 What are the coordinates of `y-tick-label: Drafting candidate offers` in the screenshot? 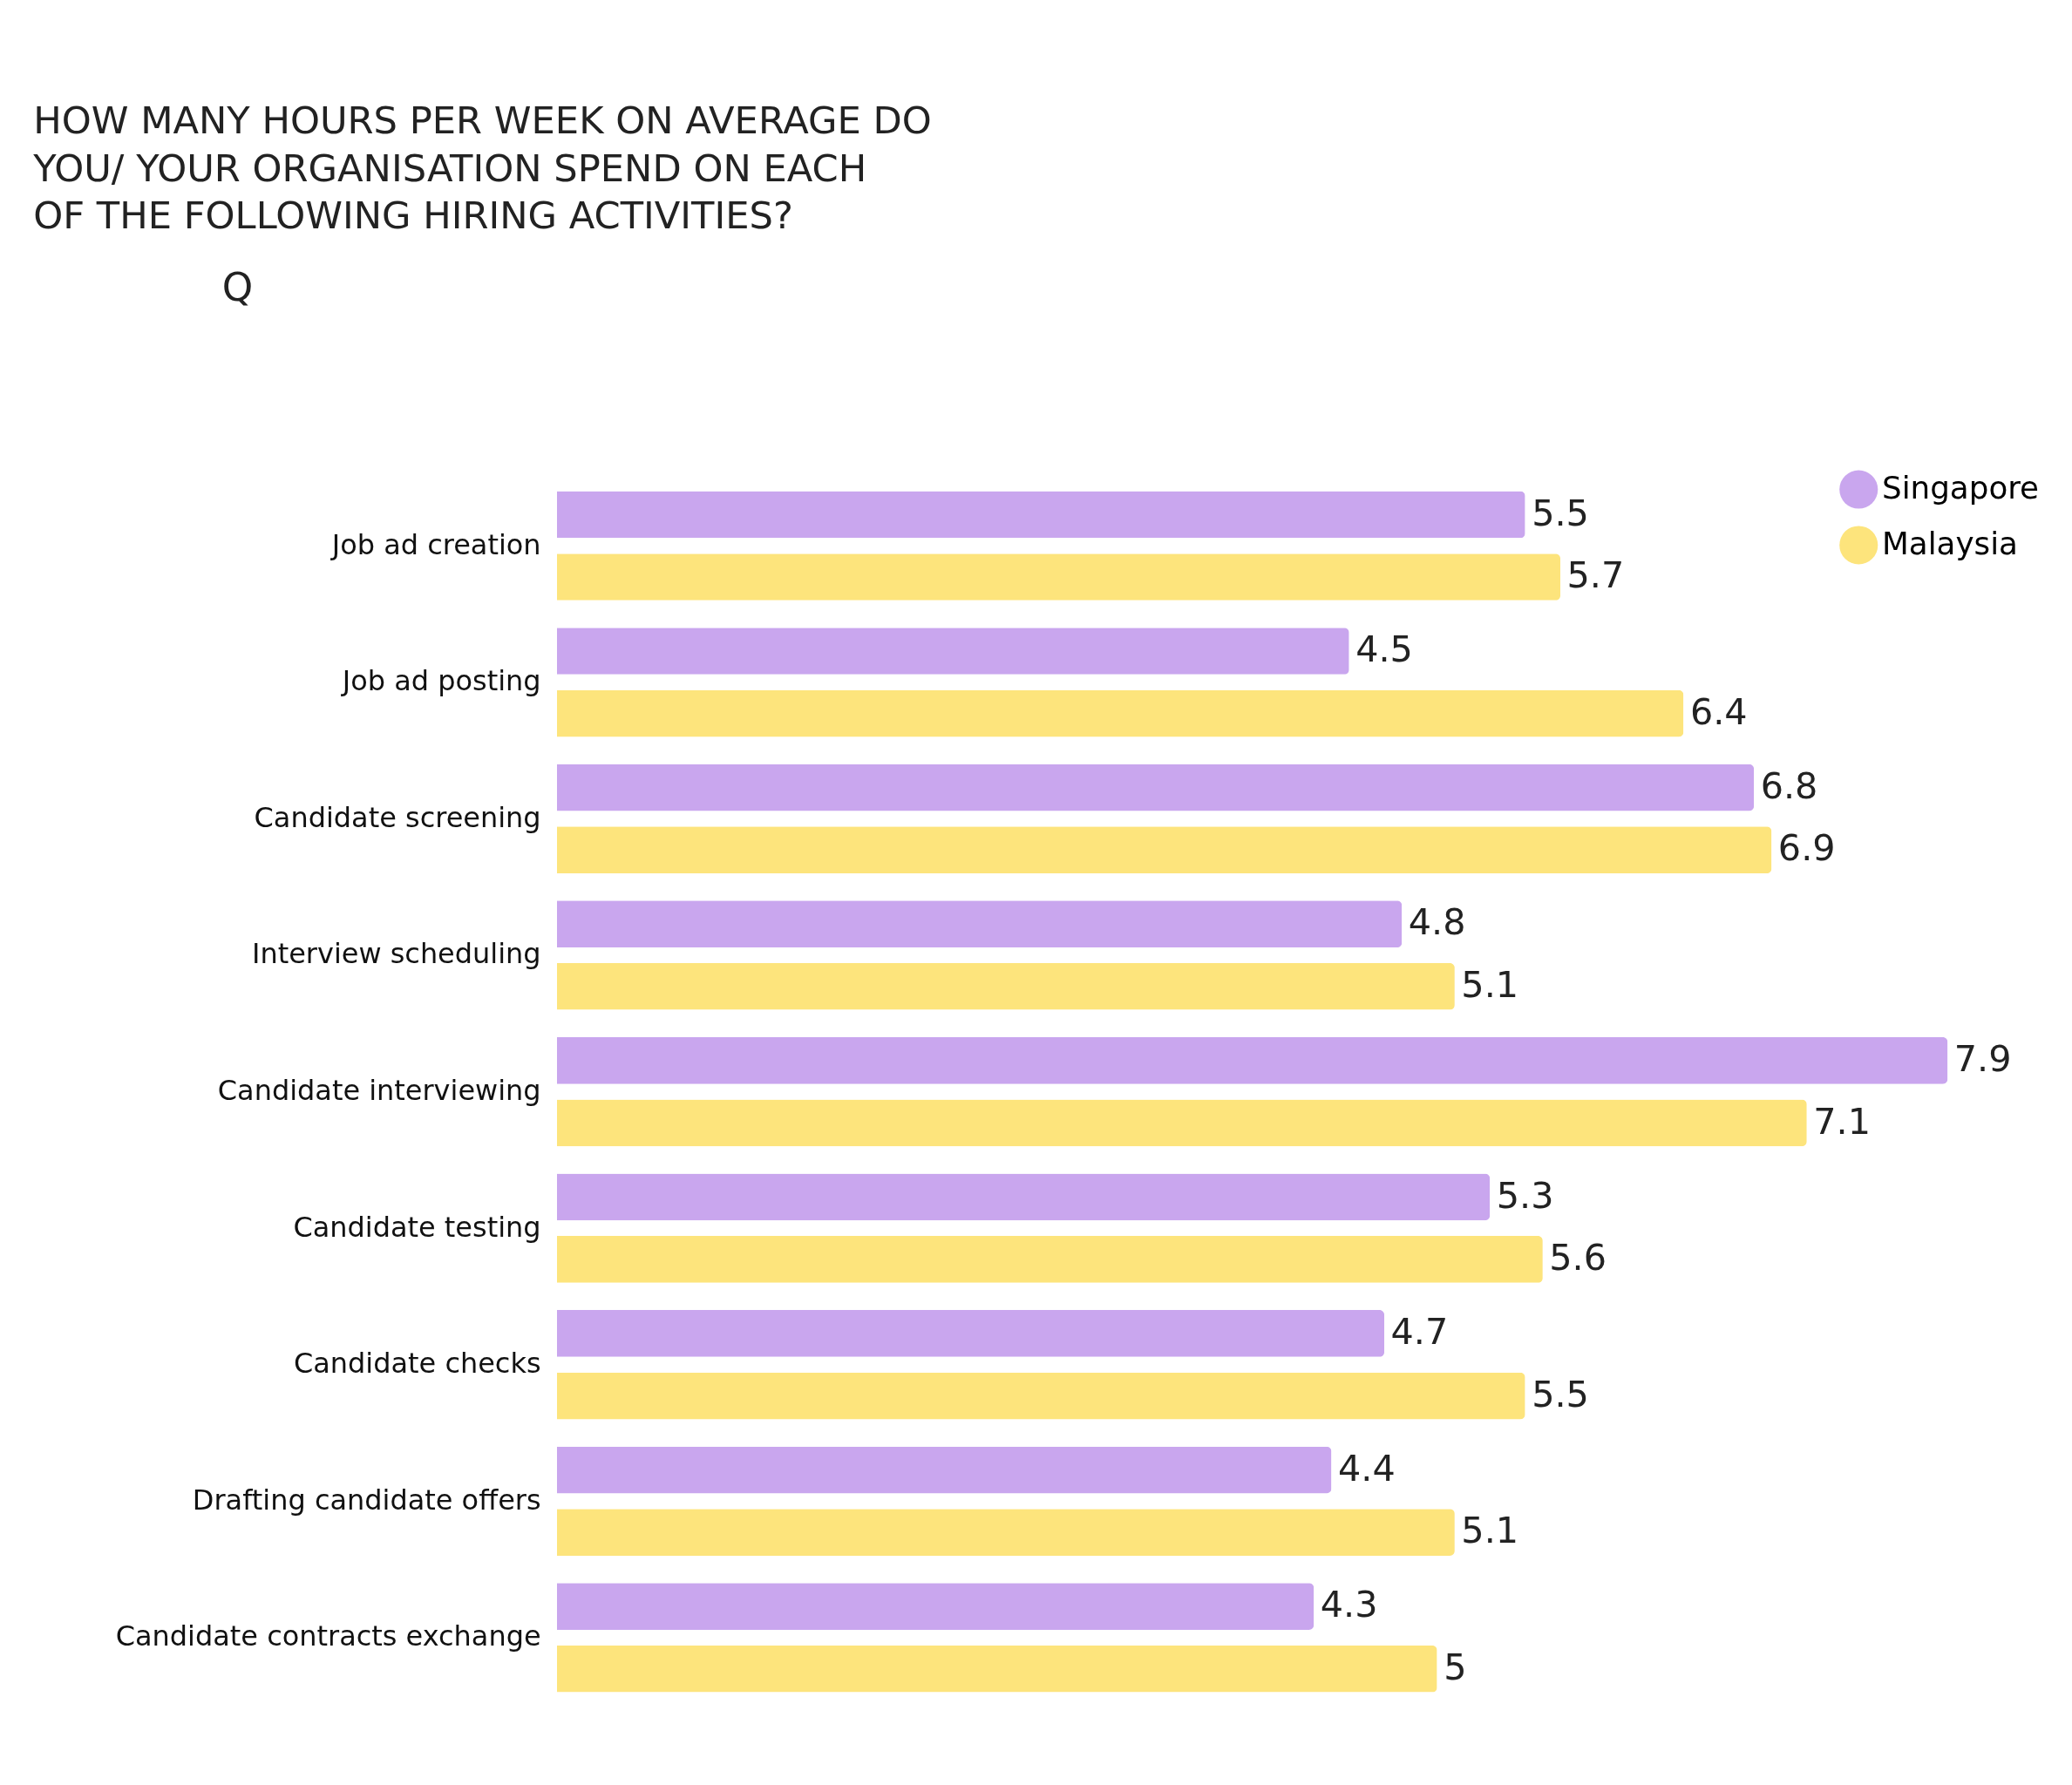 It's located at (366, 1500).